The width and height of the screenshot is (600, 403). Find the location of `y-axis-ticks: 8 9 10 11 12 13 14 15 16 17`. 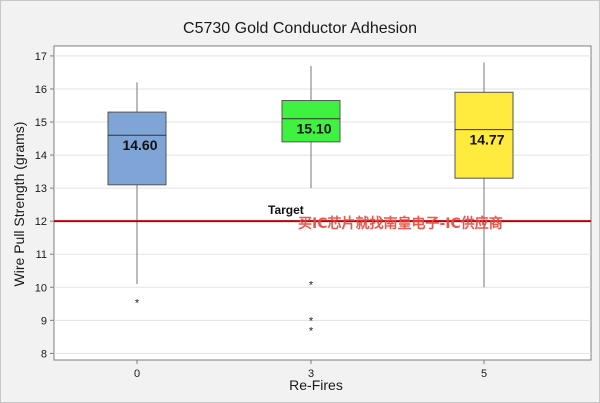

y-axis-ticks: 8 9 10 11 12 13 14 15 16 17 is located at coordinates (44, 205).